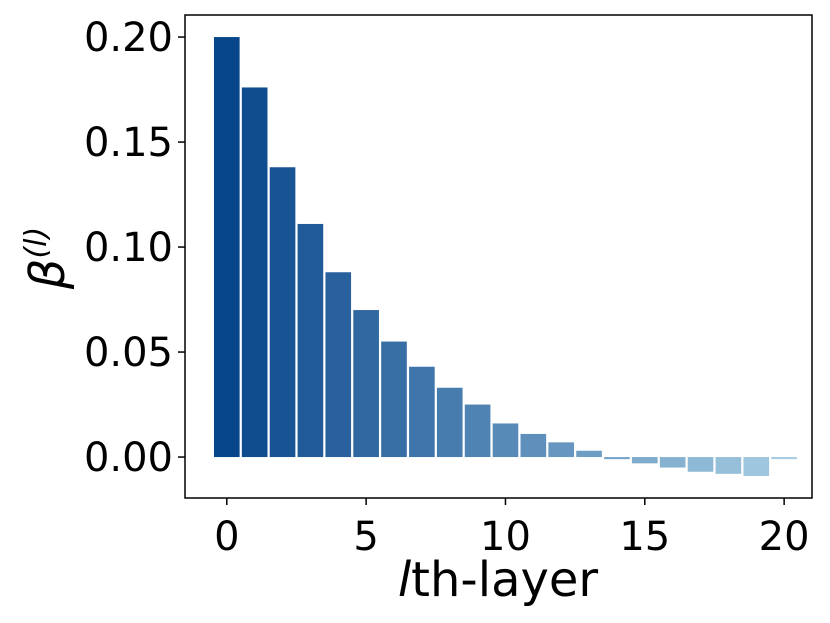 The image size is (830, 623). What do you see at coordinates (128, 248) in the screenshot?
I see `y-tick-label: 0.10` at bounding box center [128, 248].